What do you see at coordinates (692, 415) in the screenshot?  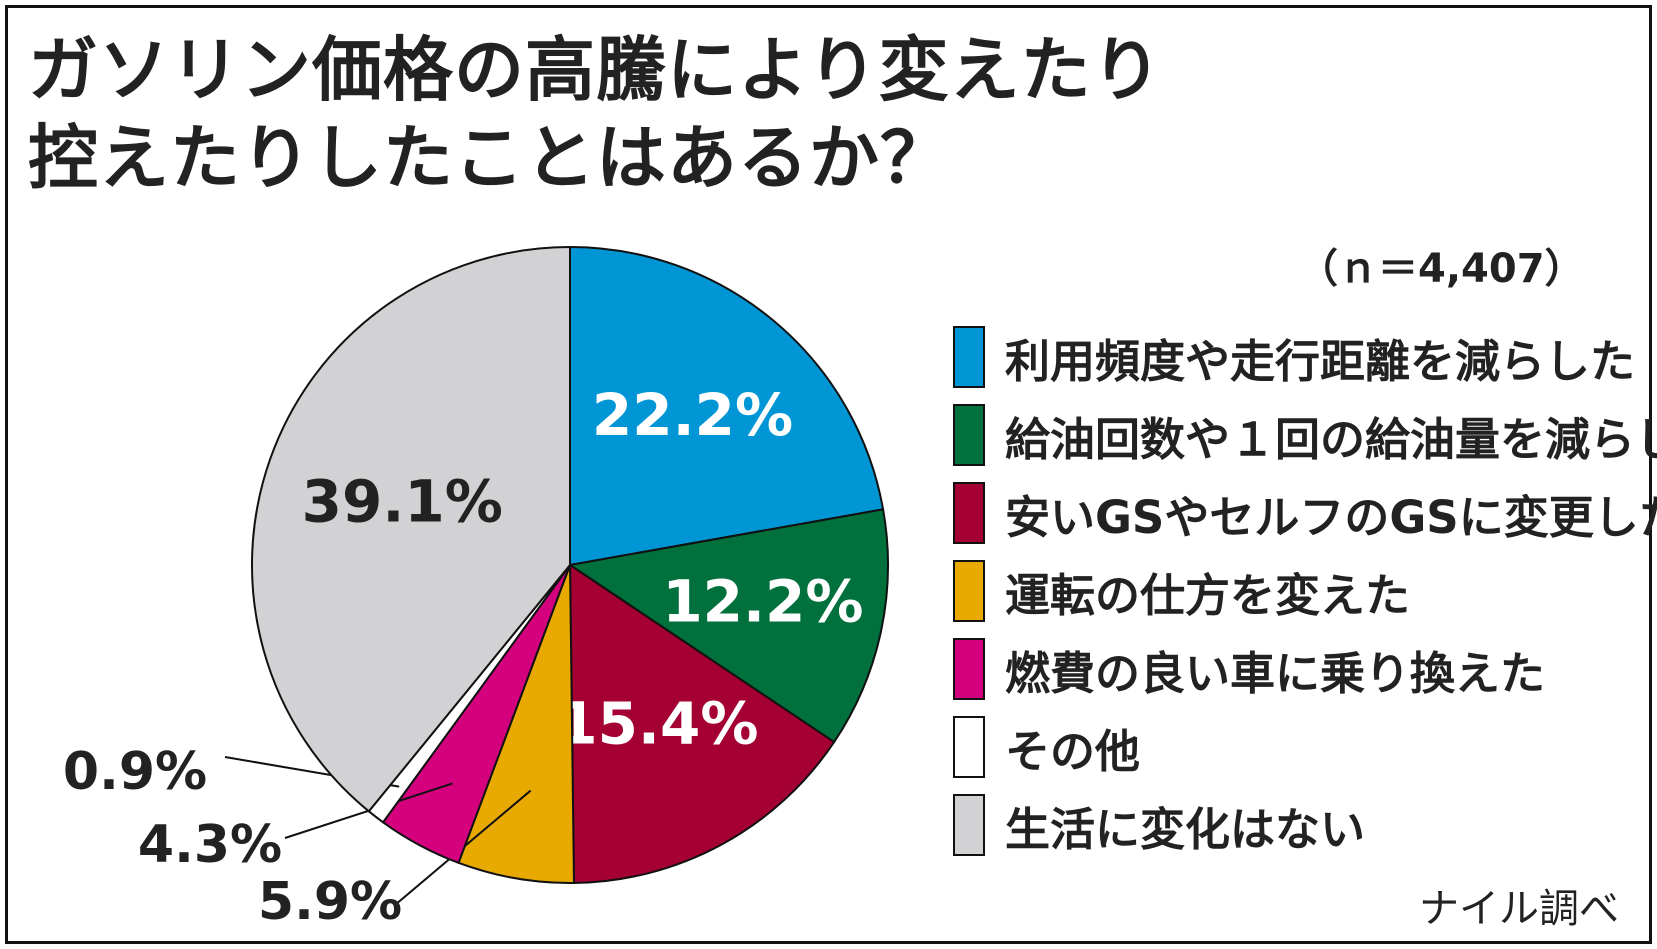 I see `data-label-0: 22.2%` at bounding box center [692, 415].